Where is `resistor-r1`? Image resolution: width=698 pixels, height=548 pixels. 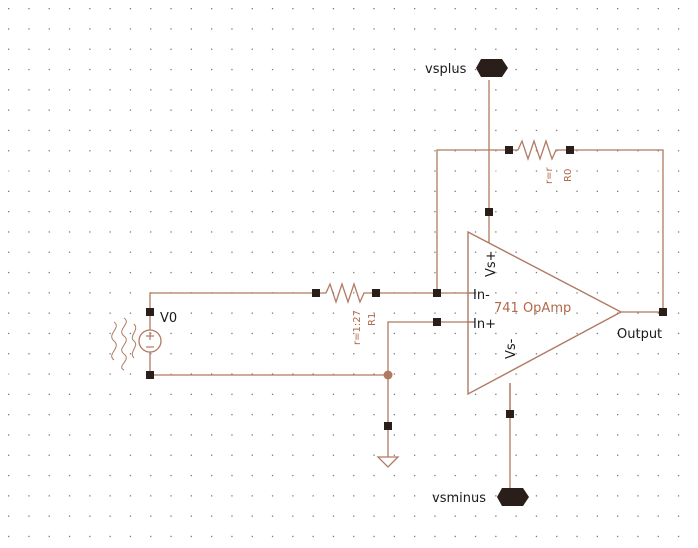
resistor-r1 is located at coordinates (346, 293).